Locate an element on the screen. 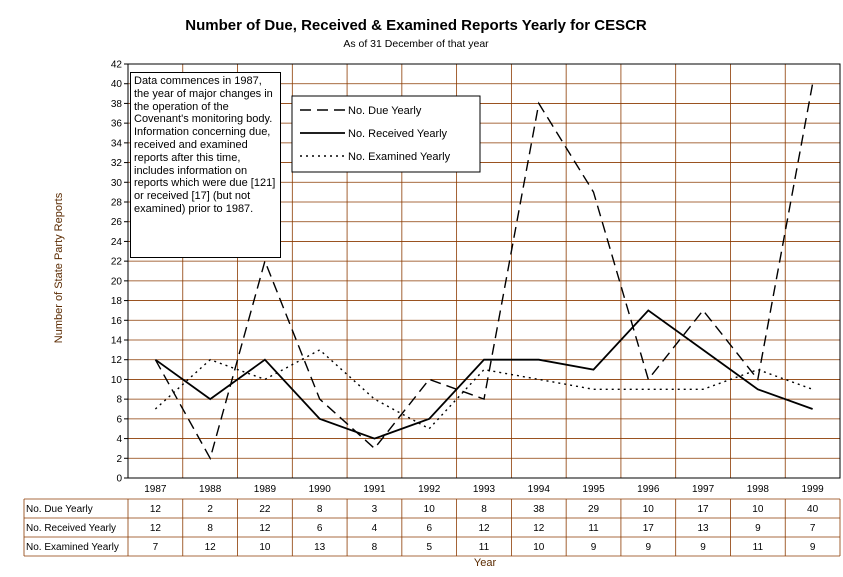 The image size is (843, 577). x-tick-label: 1988 is located at coordinates (210, 489).